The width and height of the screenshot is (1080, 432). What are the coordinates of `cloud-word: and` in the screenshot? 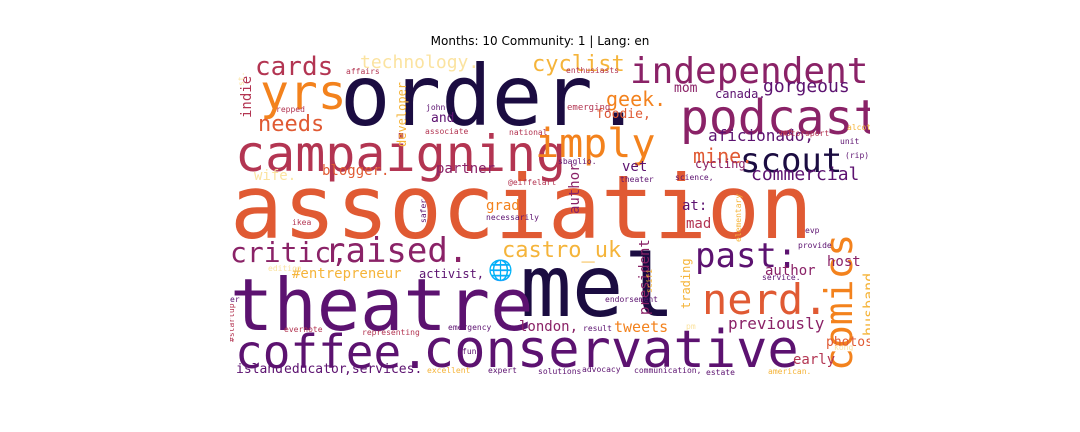 It's located at (443, 118).